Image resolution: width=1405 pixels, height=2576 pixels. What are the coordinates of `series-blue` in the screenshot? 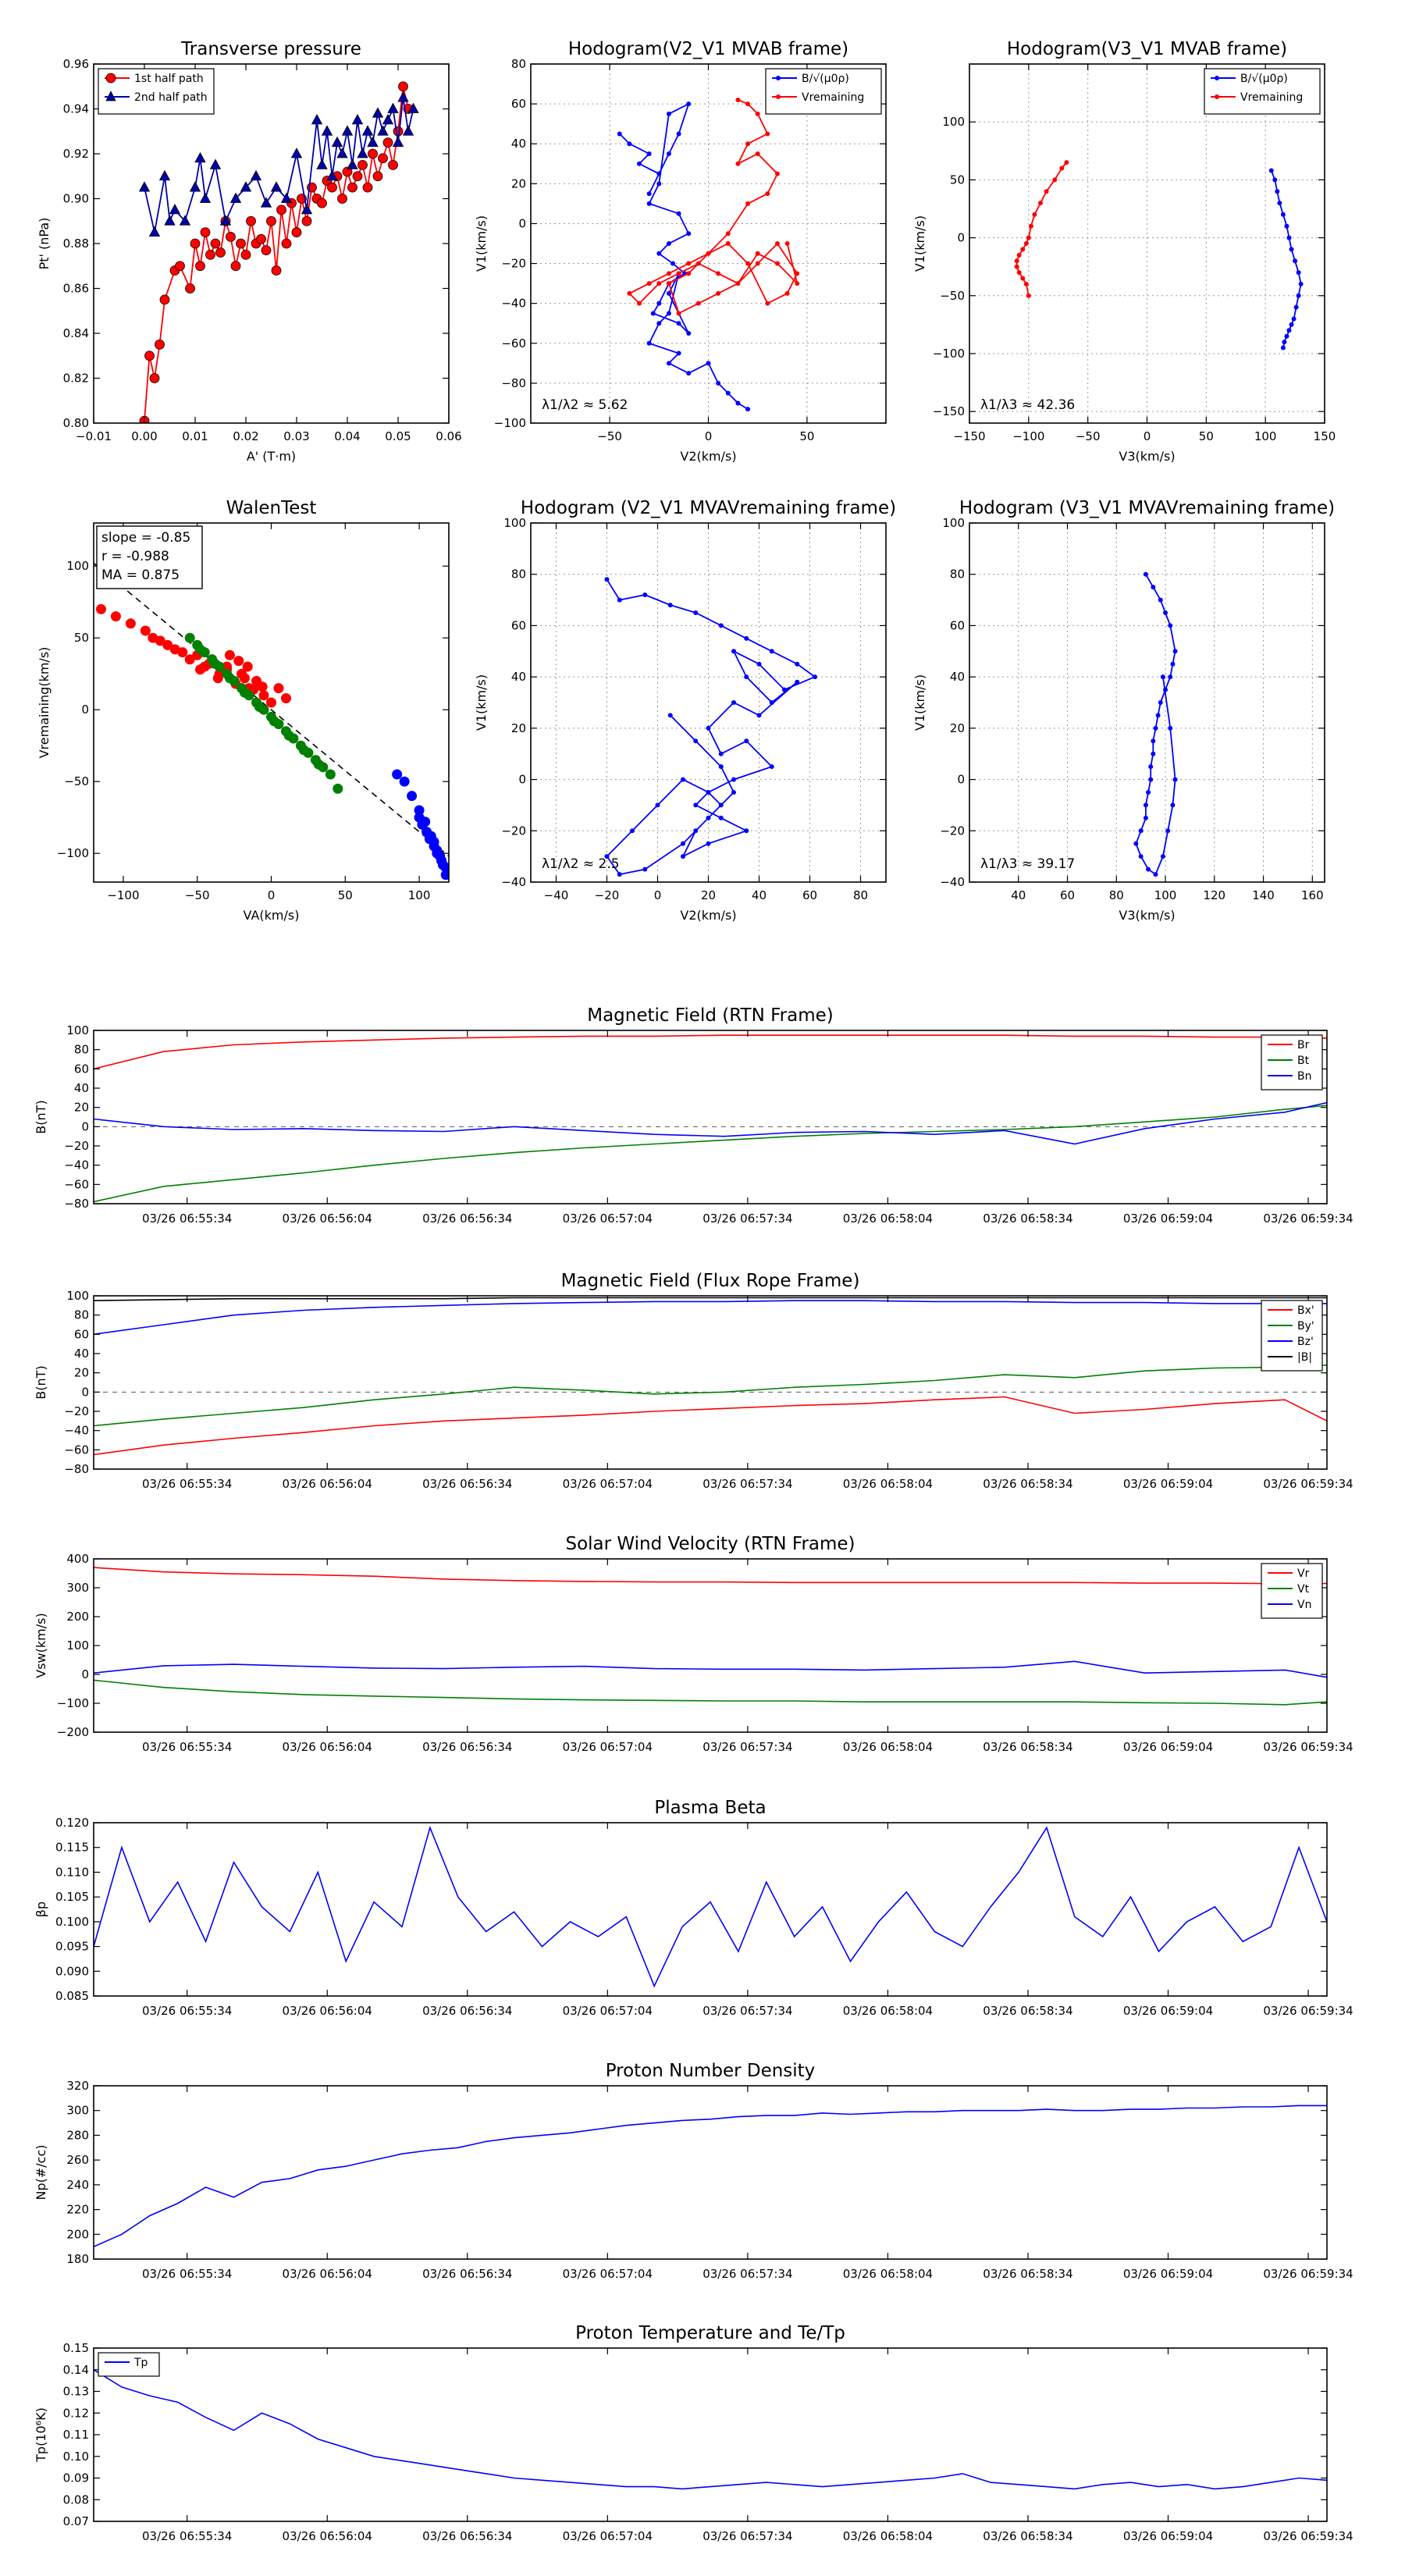 It's located at (420, 825).